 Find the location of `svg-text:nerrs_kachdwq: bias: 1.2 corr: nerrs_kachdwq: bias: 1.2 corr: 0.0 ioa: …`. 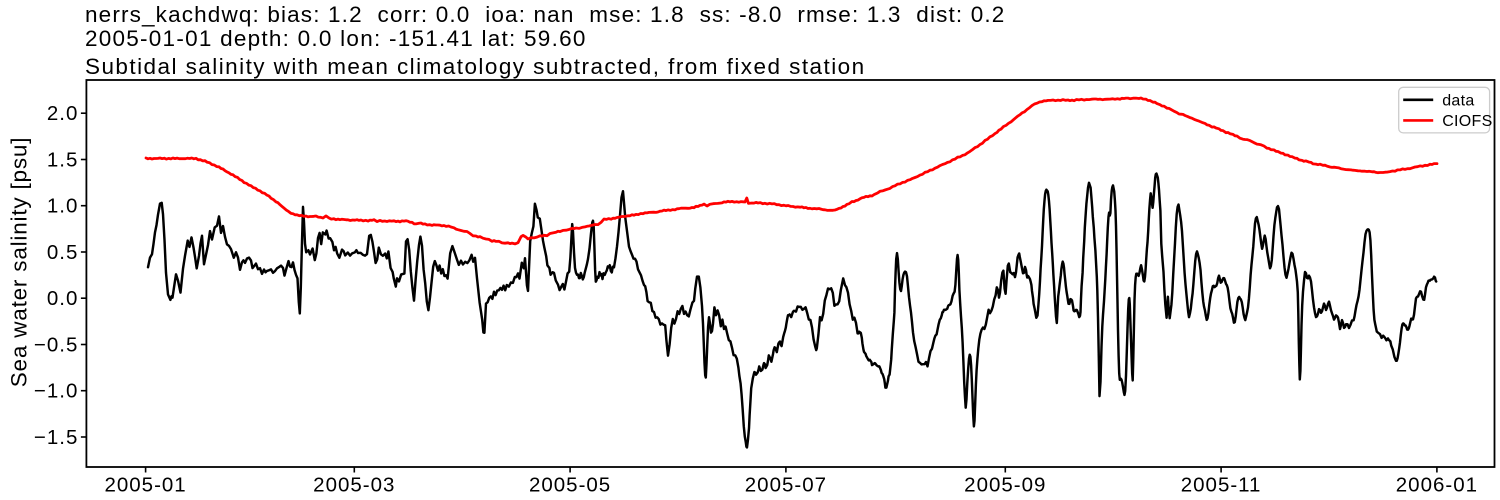

svg-text:nerrs_kachdwq: bias: 1.2 corr: nerrs_kachdwq: bias: 1.2 corr: 0.0 ioa: … is located at coordinates (545, 14).